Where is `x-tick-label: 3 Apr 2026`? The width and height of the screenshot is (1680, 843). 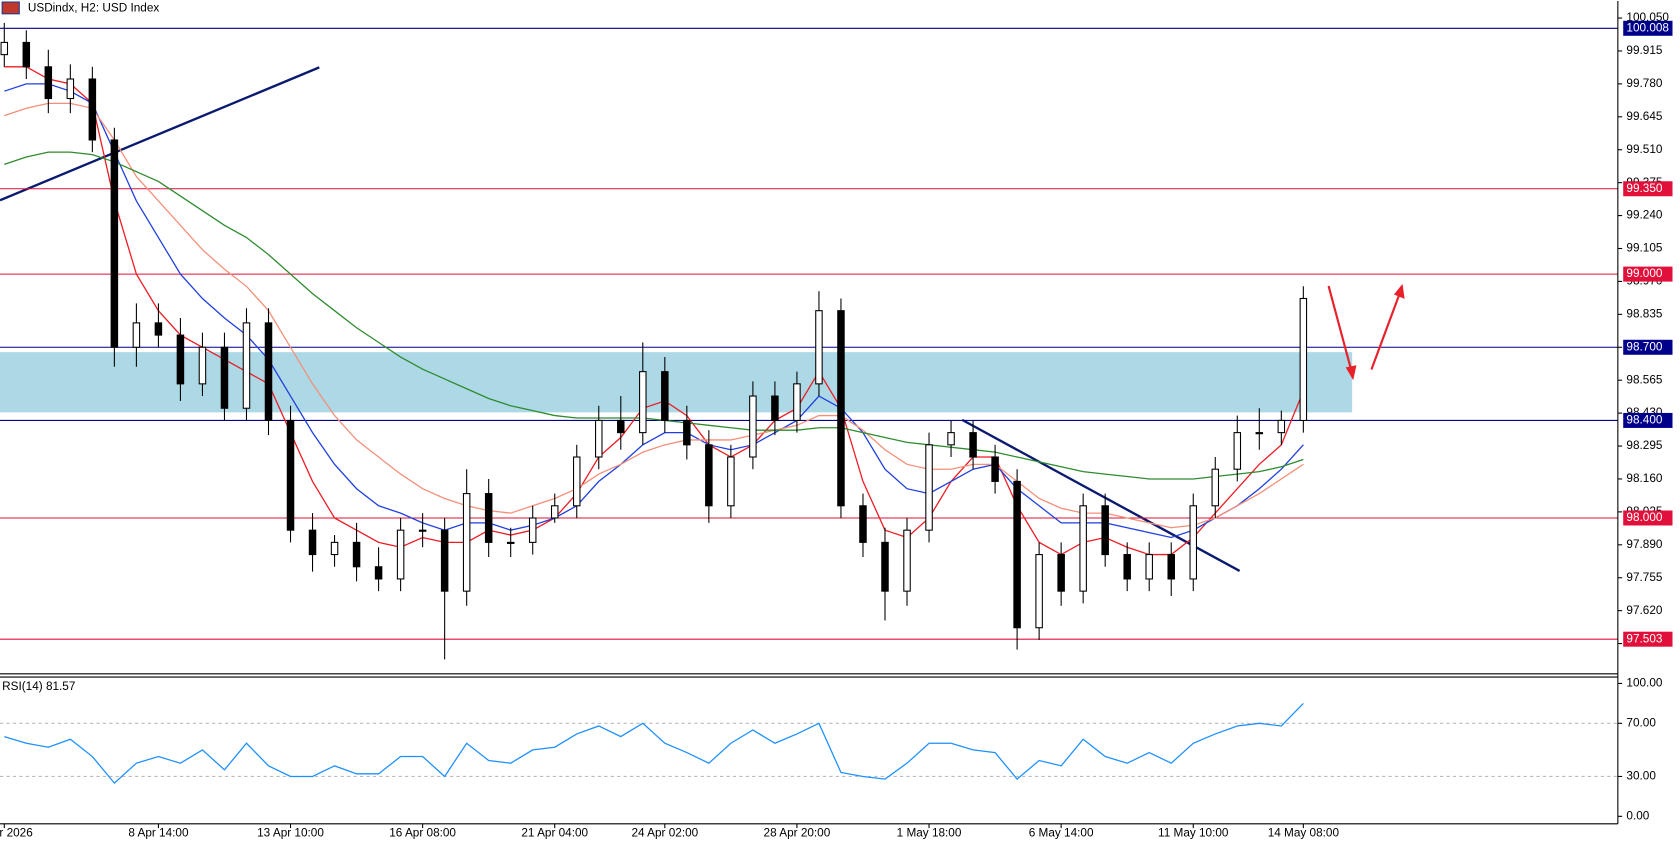 x-tick-label: 3 Apr 2026 is located at coordinates (16, 833).